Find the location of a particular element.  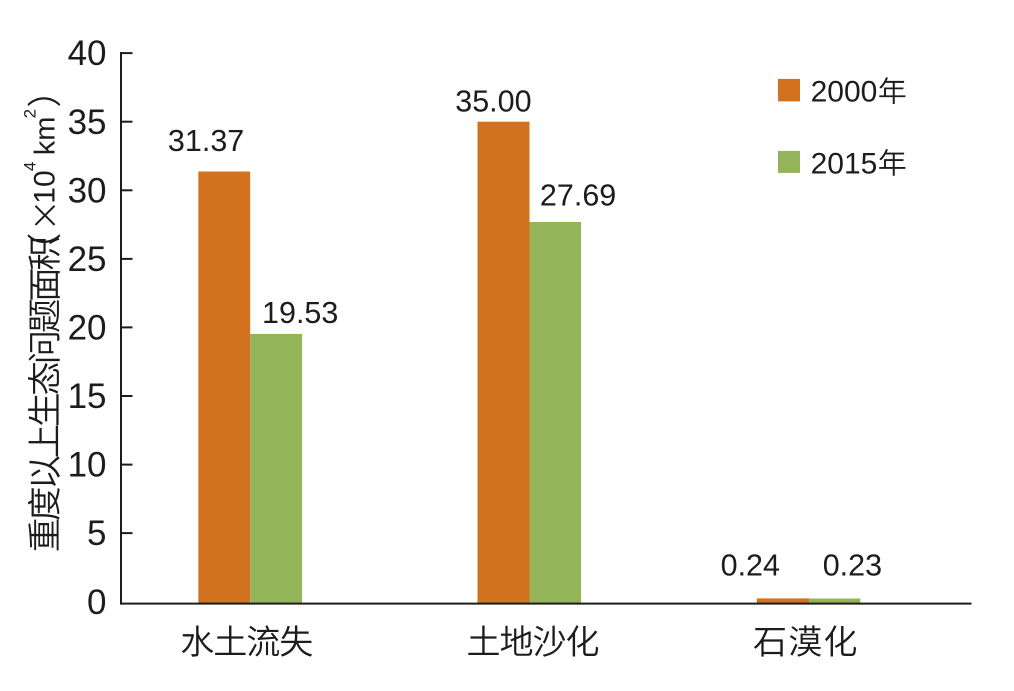

svg-text: 31.37 is located at coordinates (206, 141).